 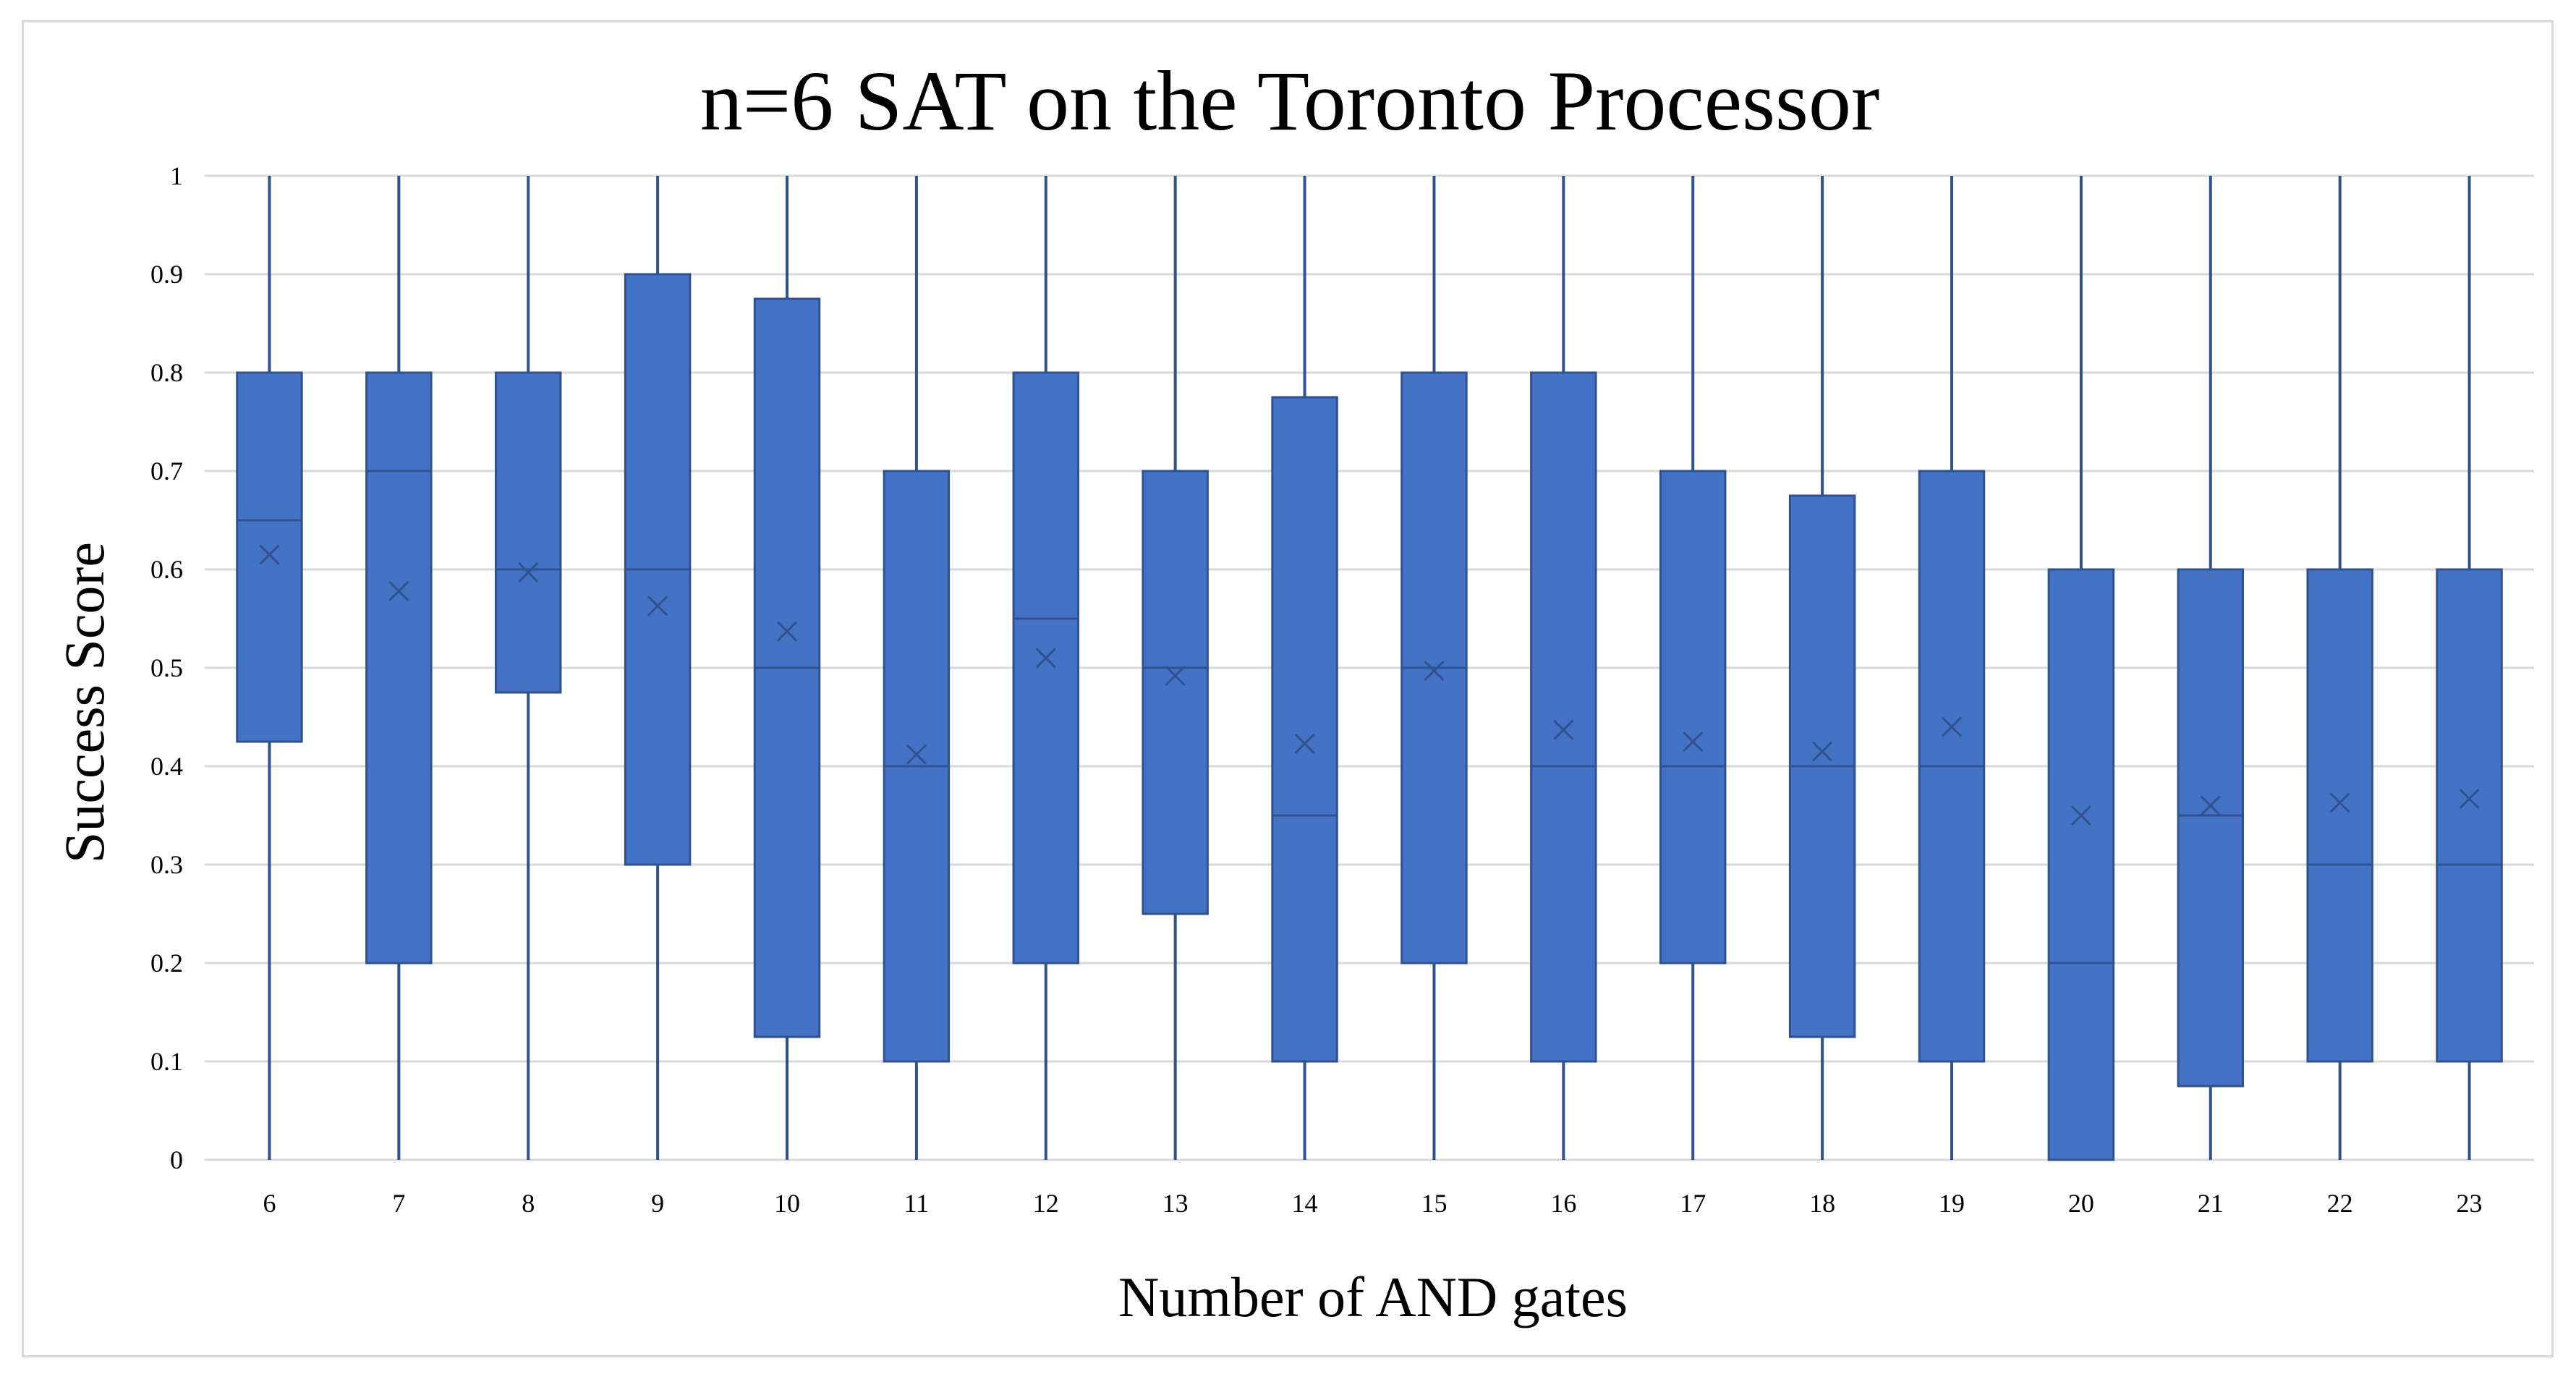 What do you see at coordinates (176, 175) in the screenshot?
I see `y-tick-label: 1` at bounding box center [176, 175].